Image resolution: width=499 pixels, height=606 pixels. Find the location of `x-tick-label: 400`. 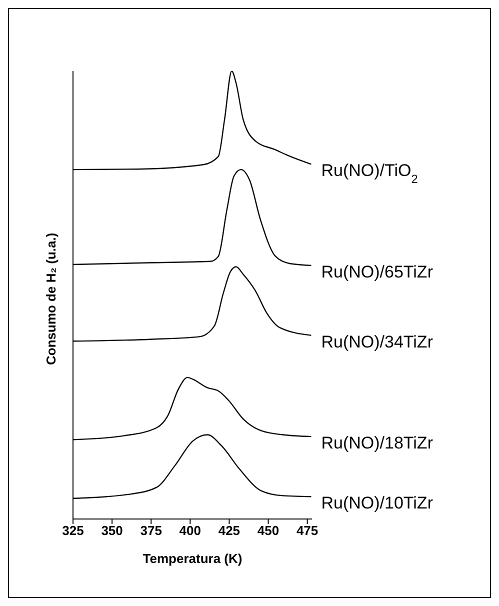

x-tick-label: 400 is located at coordinates (190, 530).